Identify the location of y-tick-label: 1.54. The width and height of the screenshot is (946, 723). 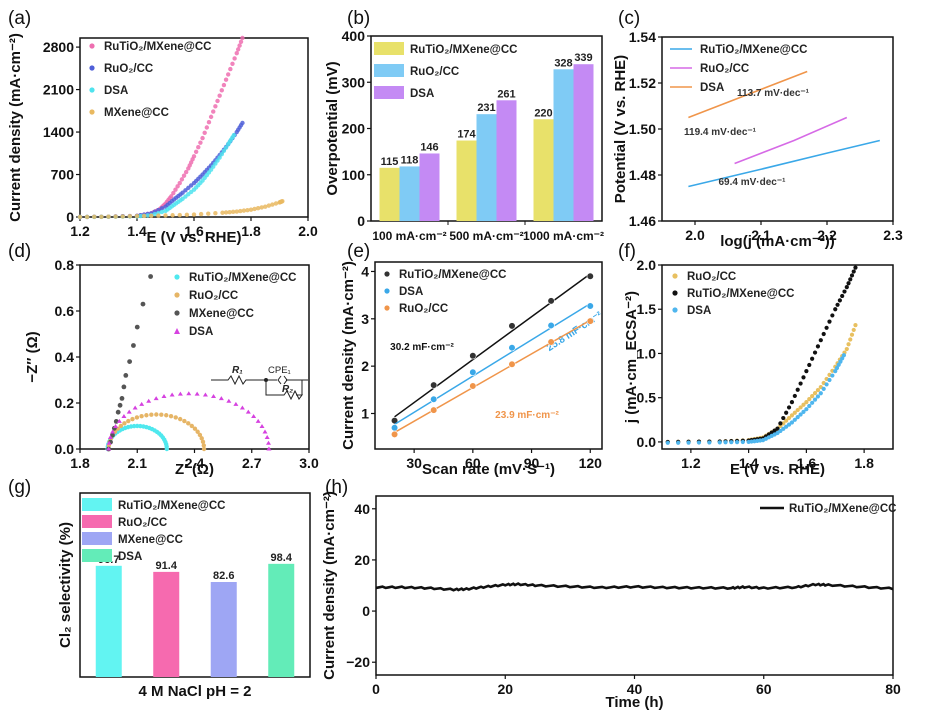
(642, 37).